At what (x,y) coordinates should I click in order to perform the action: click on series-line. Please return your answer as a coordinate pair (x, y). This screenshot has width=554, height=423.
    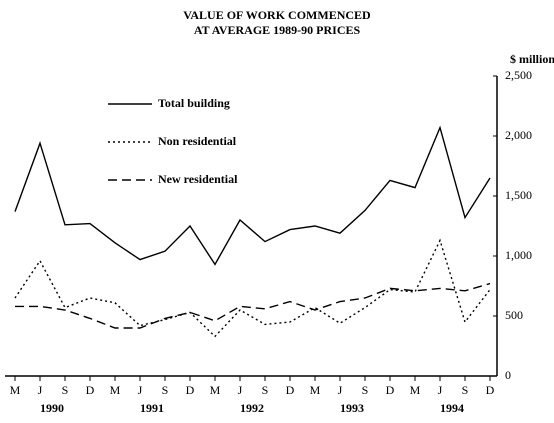
    Looking at the image, I should click on (253, 305).